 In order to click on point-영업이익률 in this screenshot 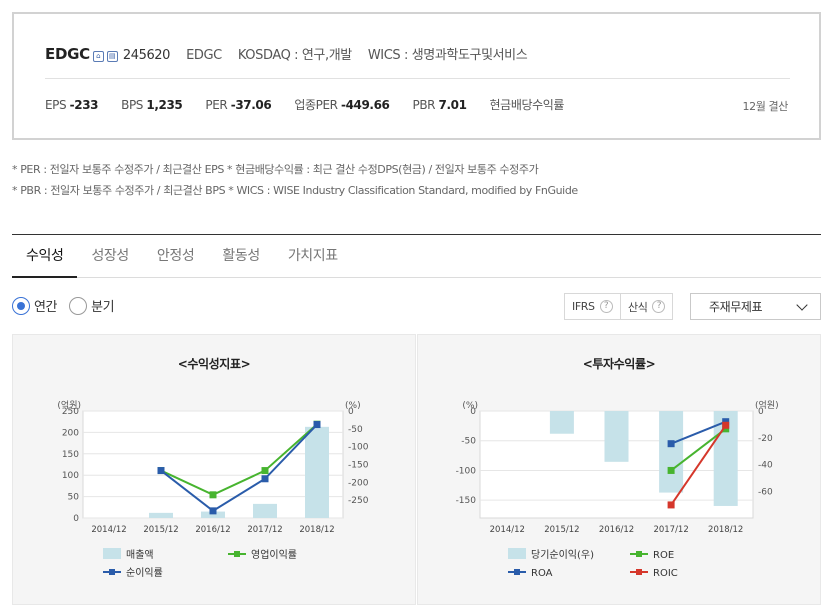, I will do `click(213, 495)`.